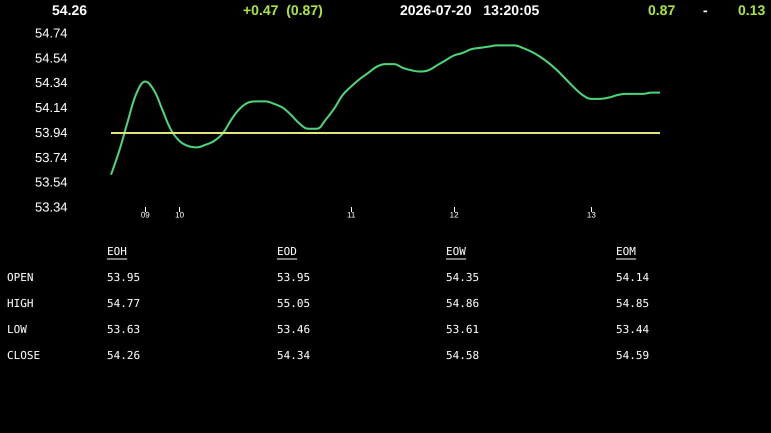 The height and width of the screenshot is (433, 771). What do you see at coordinates (456, 251) in the screenshot?
I see `text: EOW` at bounding box center [456, 251].